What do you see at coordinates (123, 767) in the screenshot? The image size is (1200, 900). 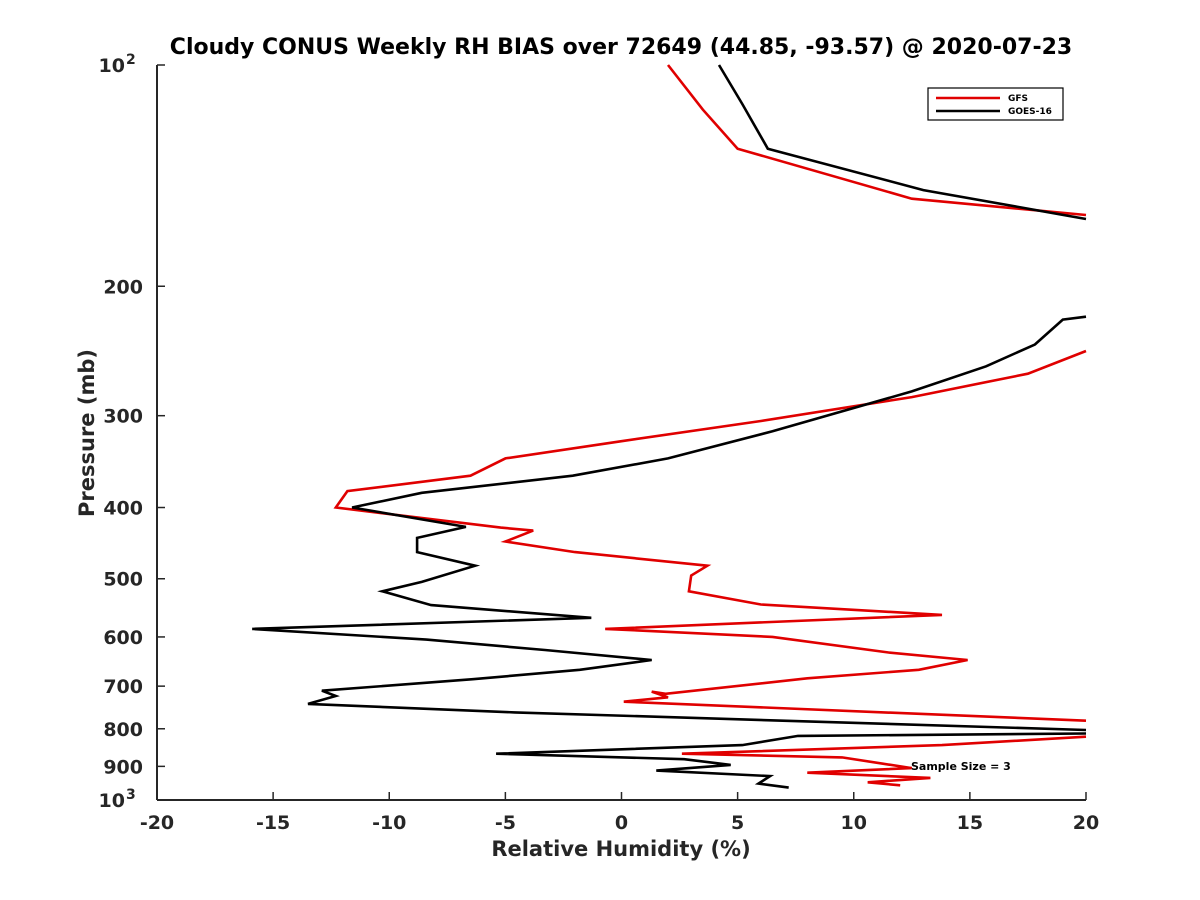 I see `y-tick-label: 900` at bounding box center [123, 767].